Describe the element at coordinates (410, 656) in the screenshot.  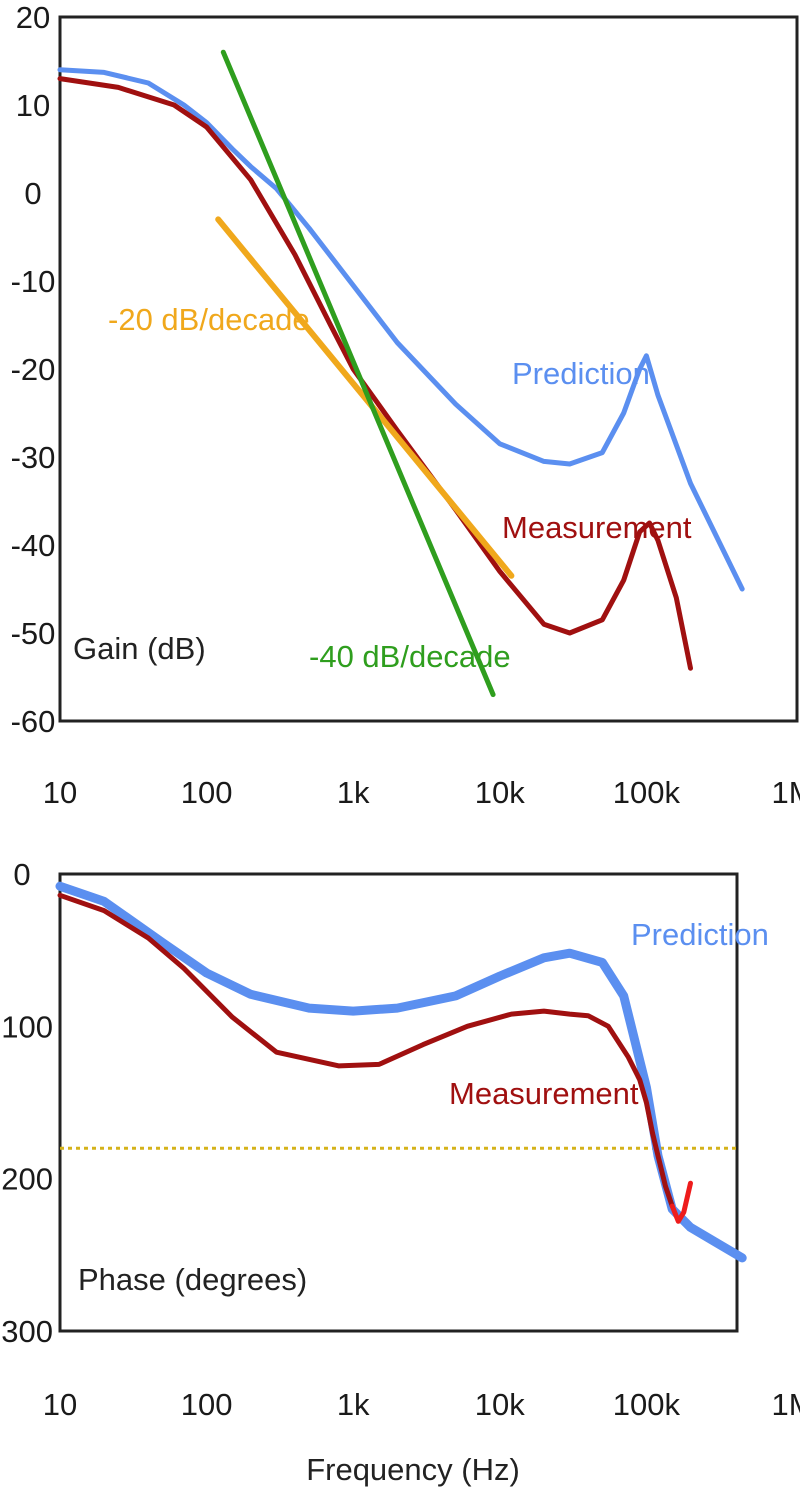
I see `minus-40-db-decade-label: -40 dB/decade` at that location.